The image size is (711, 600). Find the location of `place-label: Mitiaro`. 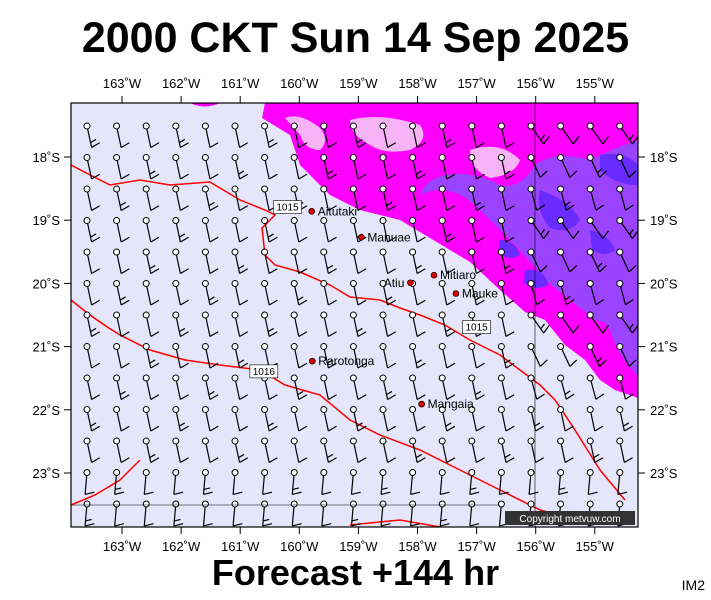

place-label: Mitiaro is located at coordinates (458, 275).